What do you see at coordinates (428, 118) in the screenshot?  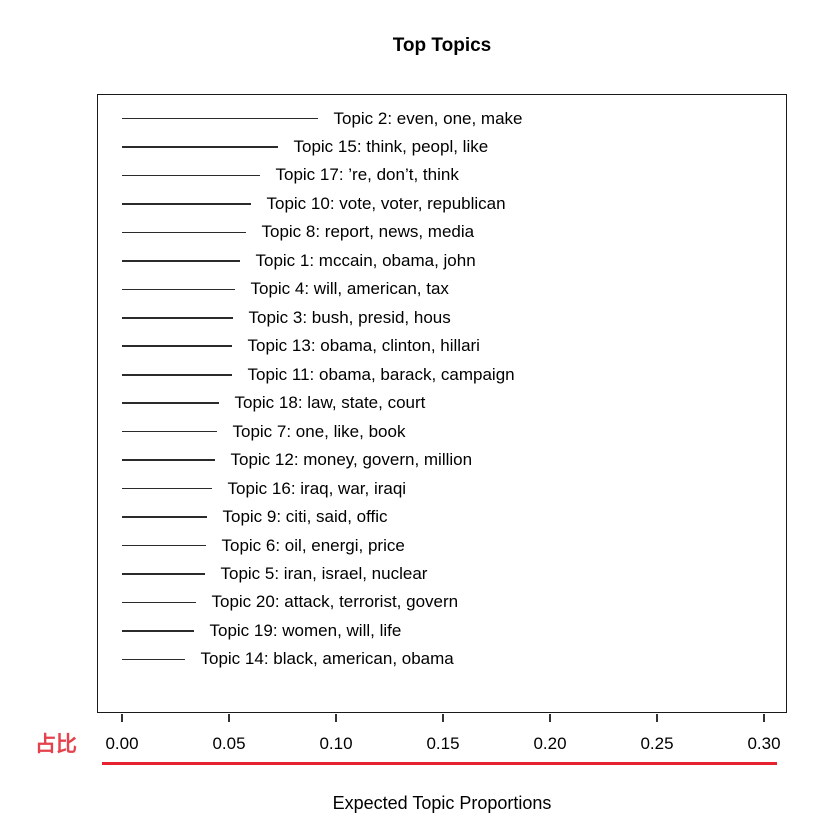 I see `topic-label: Topic 2: even, one, make` at bounding box center [428, 118].